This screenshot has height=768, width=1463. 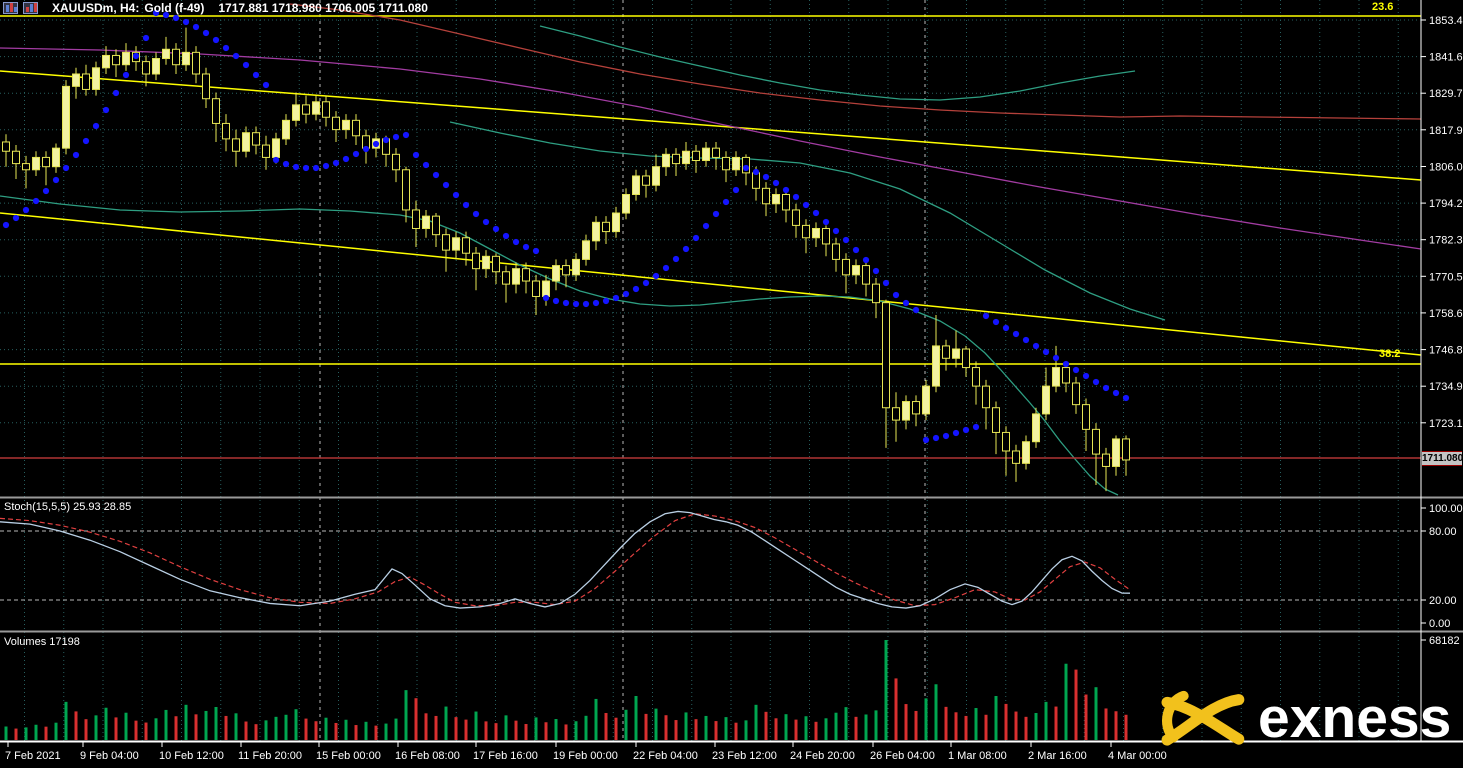 I want to click on svg-text: 24 Feb 20:00, so click(x=822, y=756).